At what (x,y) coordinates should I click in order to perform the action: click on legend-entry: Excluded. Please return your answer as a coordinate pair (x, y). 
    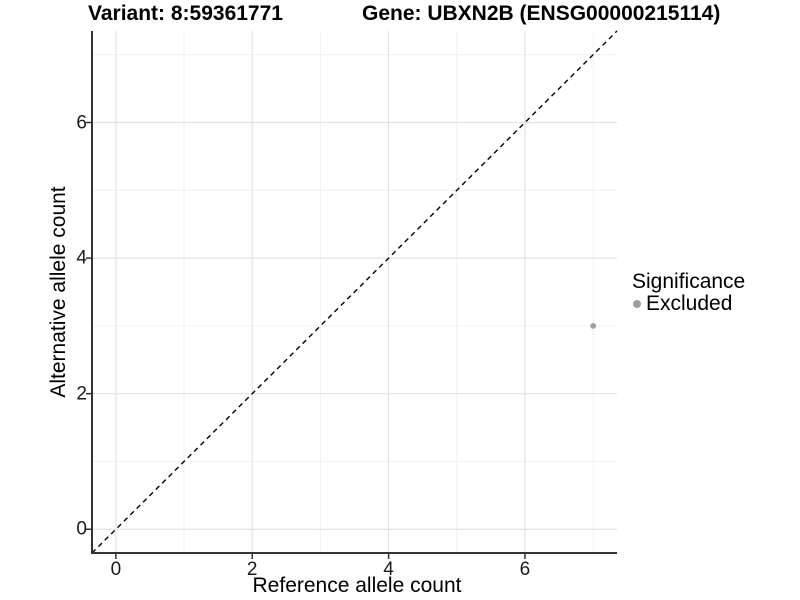
    Looking at the image, I should click on (714, 304).